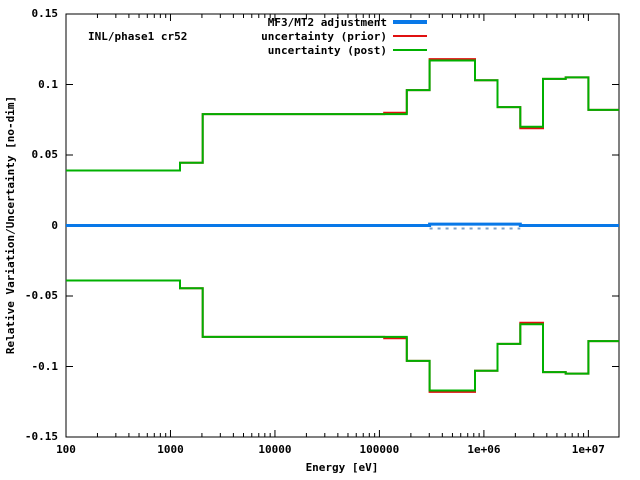  What do you see at coordinates (45, 366) in the screenshot?
I see `y-tick-label: -0.1` at bounding box center [45, 366].